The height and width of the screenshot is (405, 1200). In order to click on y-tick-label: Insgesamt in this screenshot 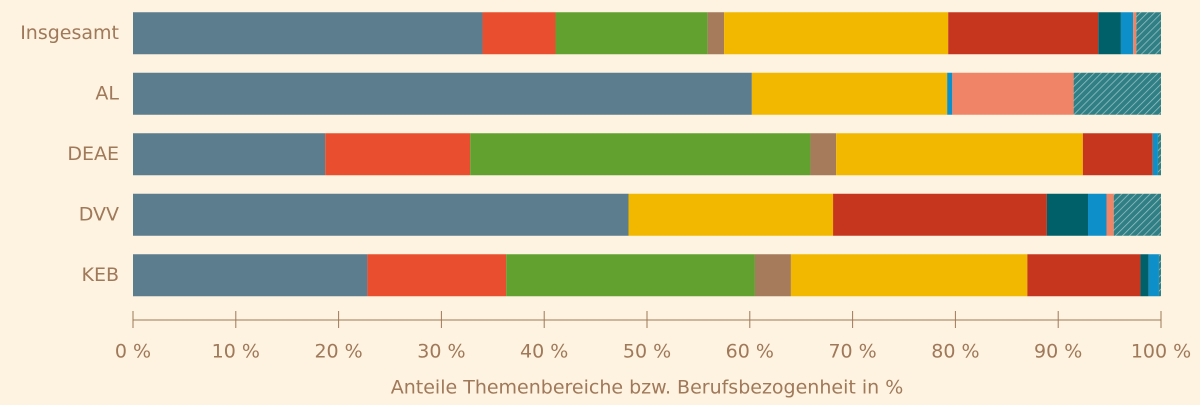, I will do `click(69, 33)`.